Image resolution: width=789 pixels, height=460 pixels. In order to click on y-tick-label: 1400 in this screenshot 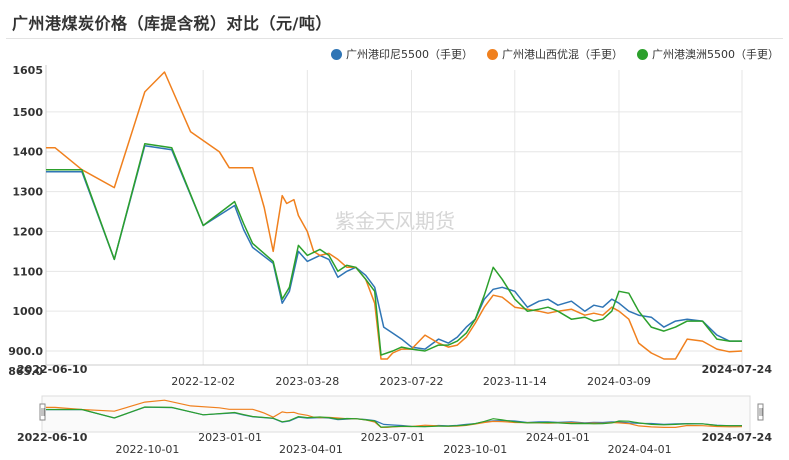, I will do `click(27, 152)`.